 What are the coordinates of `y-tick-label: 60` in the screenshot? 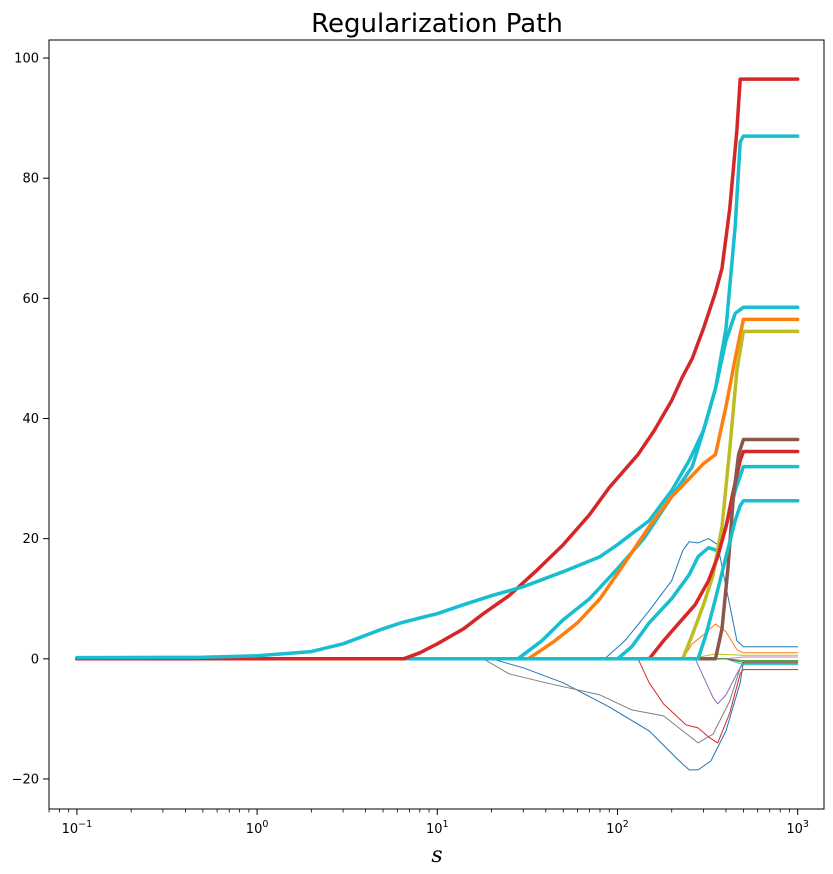 It's located at (30, 299).